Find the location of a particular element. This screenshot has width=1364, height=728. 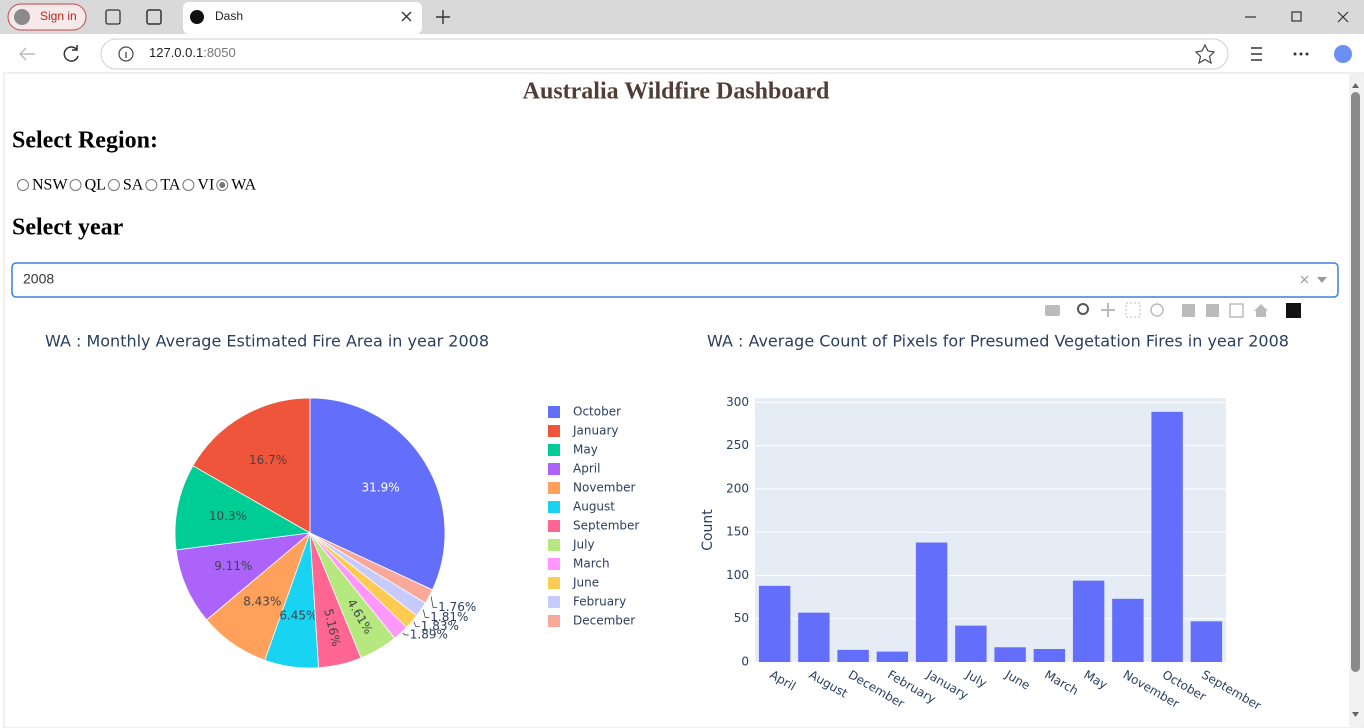

active-tab is located at coordinates (302, 18).